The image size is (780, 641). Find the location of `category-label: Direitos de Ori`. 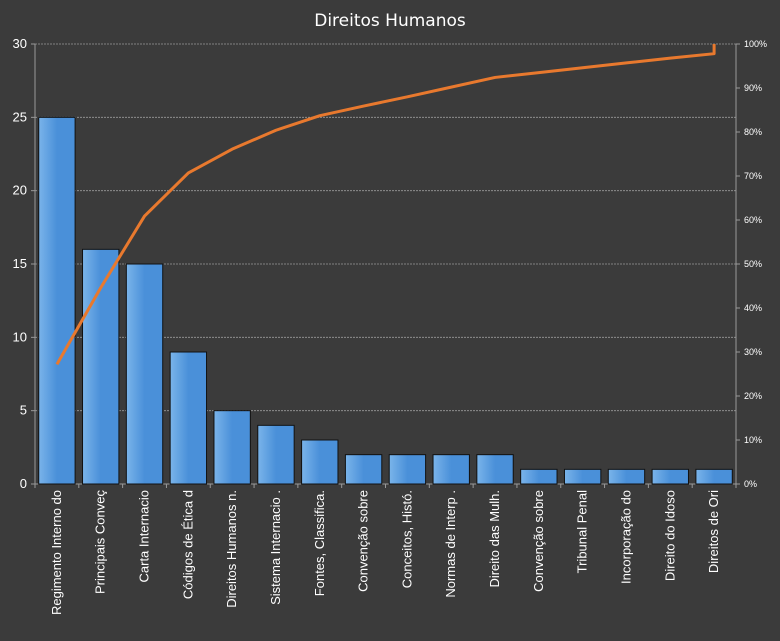

category-label: Direitos de Ori is located at coordinates (713, 531).